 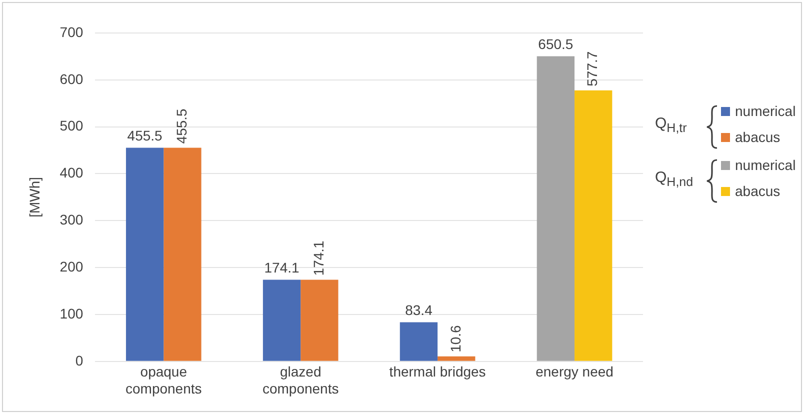 I want to click on y-tick-label: 200, so click(x=72, y=266).